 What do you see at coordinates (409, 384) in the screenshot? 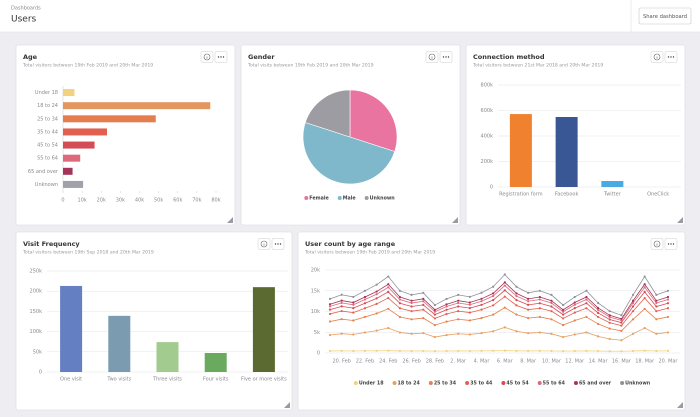
I see `legend-label: 18 to 24` at bounding box center [409, 384].